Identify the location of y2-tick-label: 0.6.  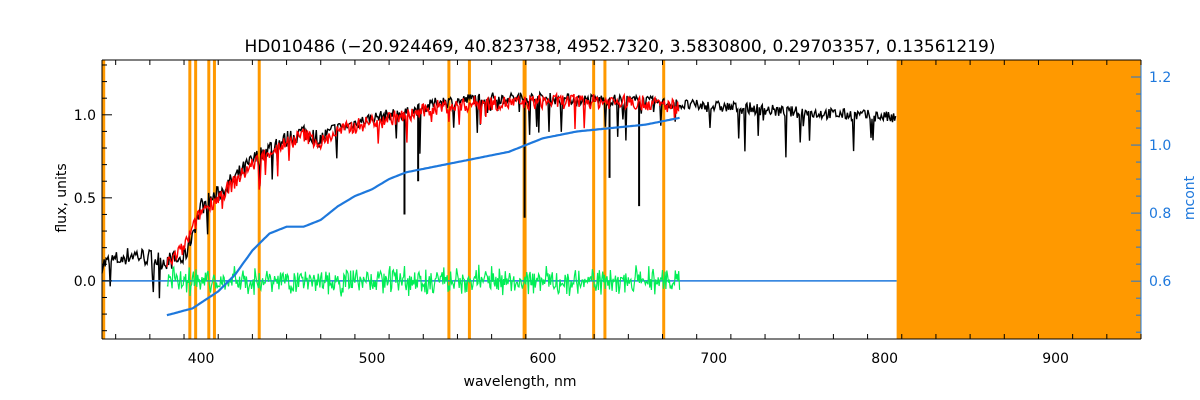
(1160, 282).